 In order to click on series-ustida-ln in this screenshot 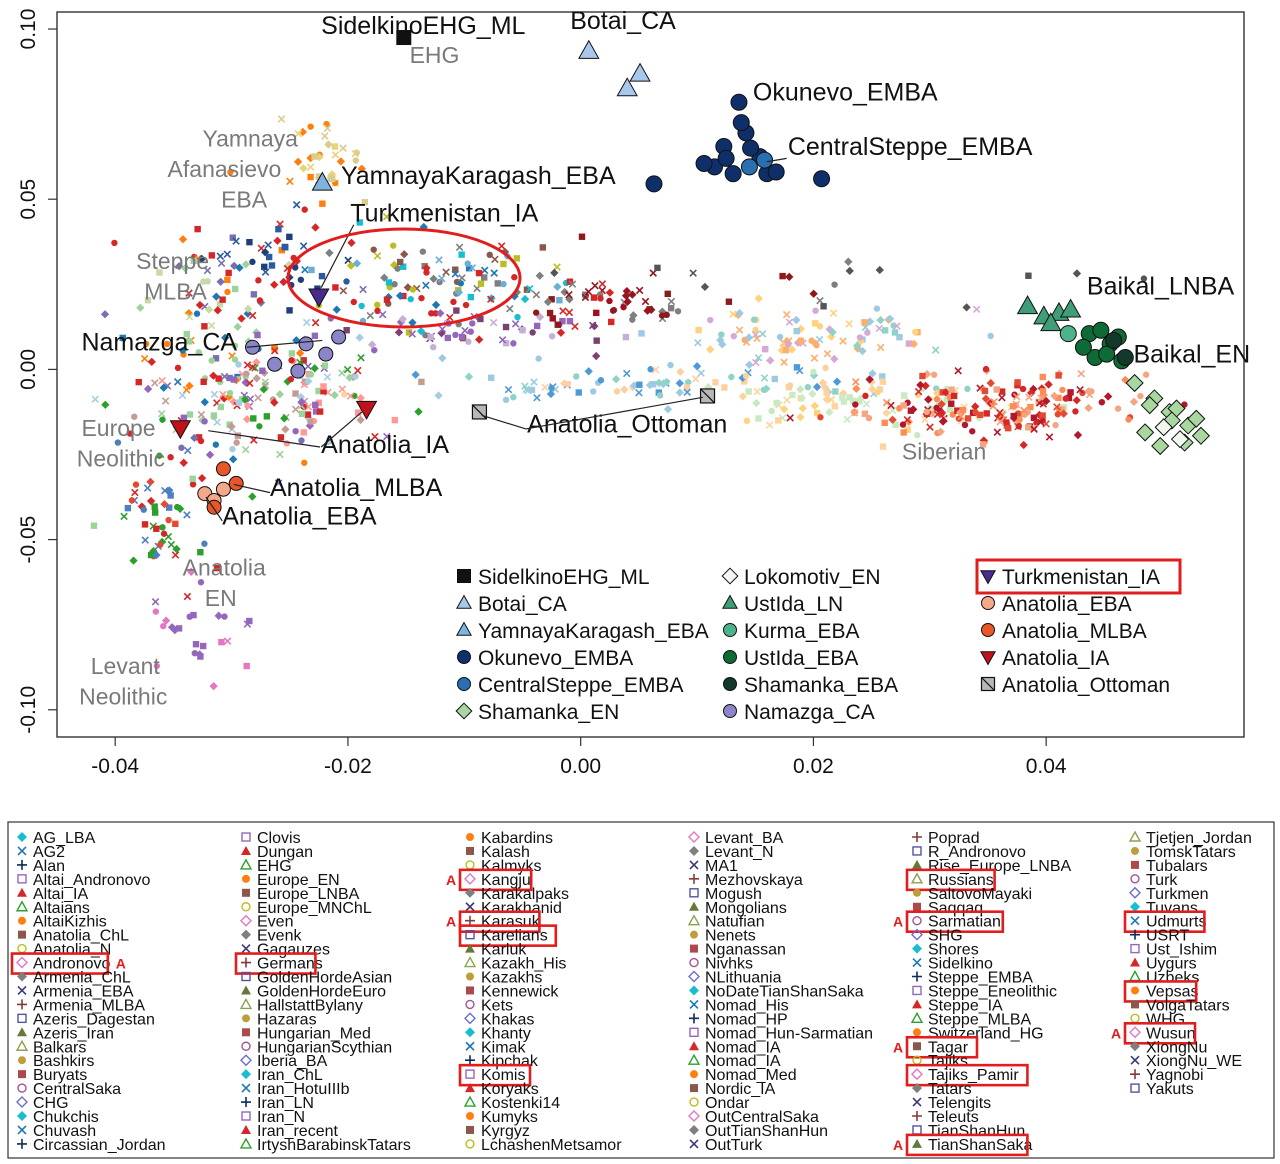, I will do `click(1049, 313)`.